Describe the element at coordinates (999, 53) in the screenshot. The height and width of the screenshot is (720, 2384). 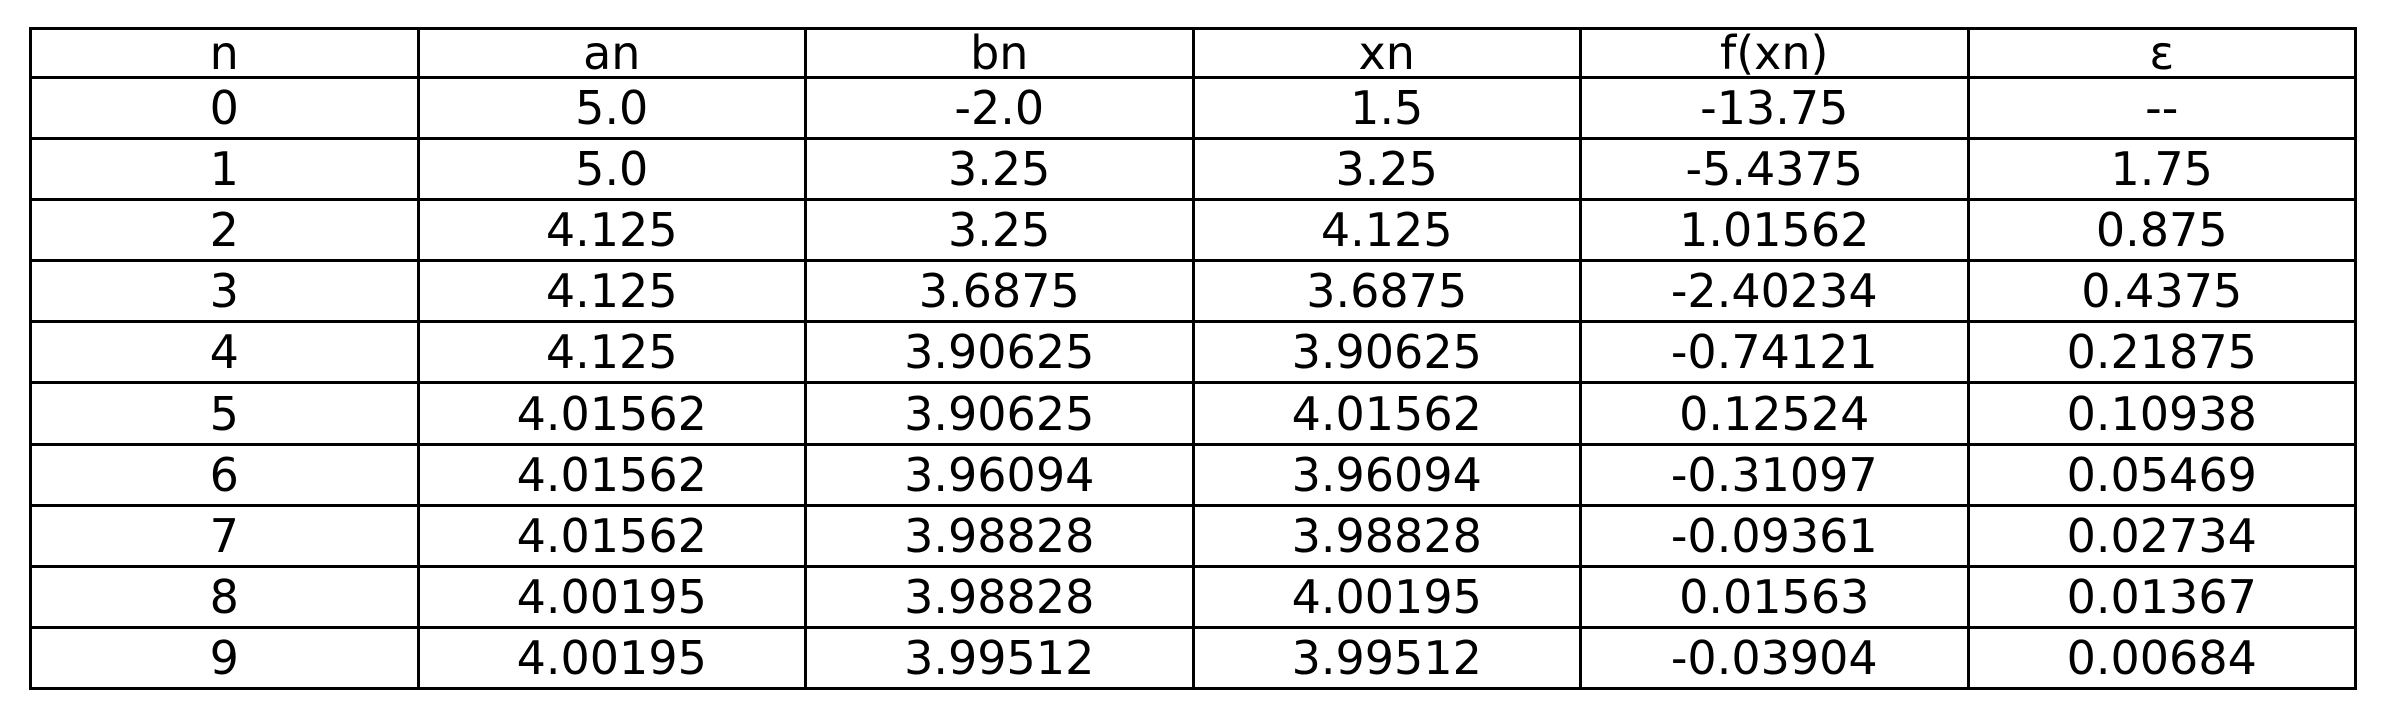
I see `column-header: bn` at that location.